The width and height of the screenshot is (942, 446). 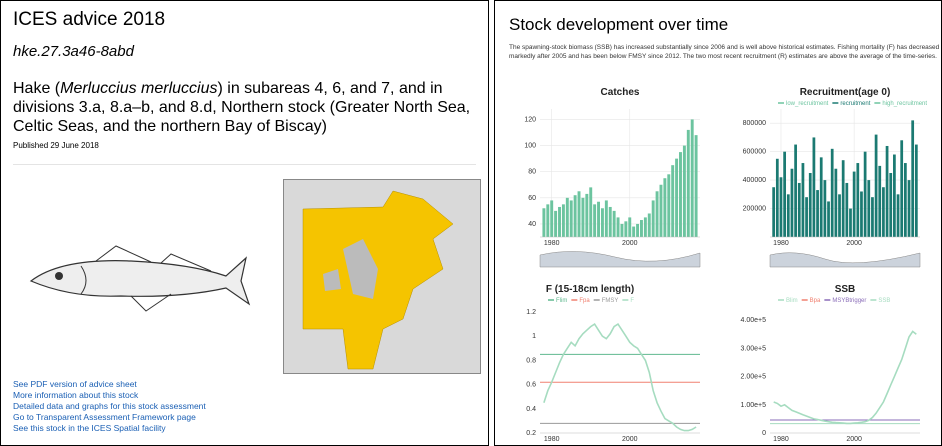 I want to click on legend-label: Blim, so click(x=792, y=301).